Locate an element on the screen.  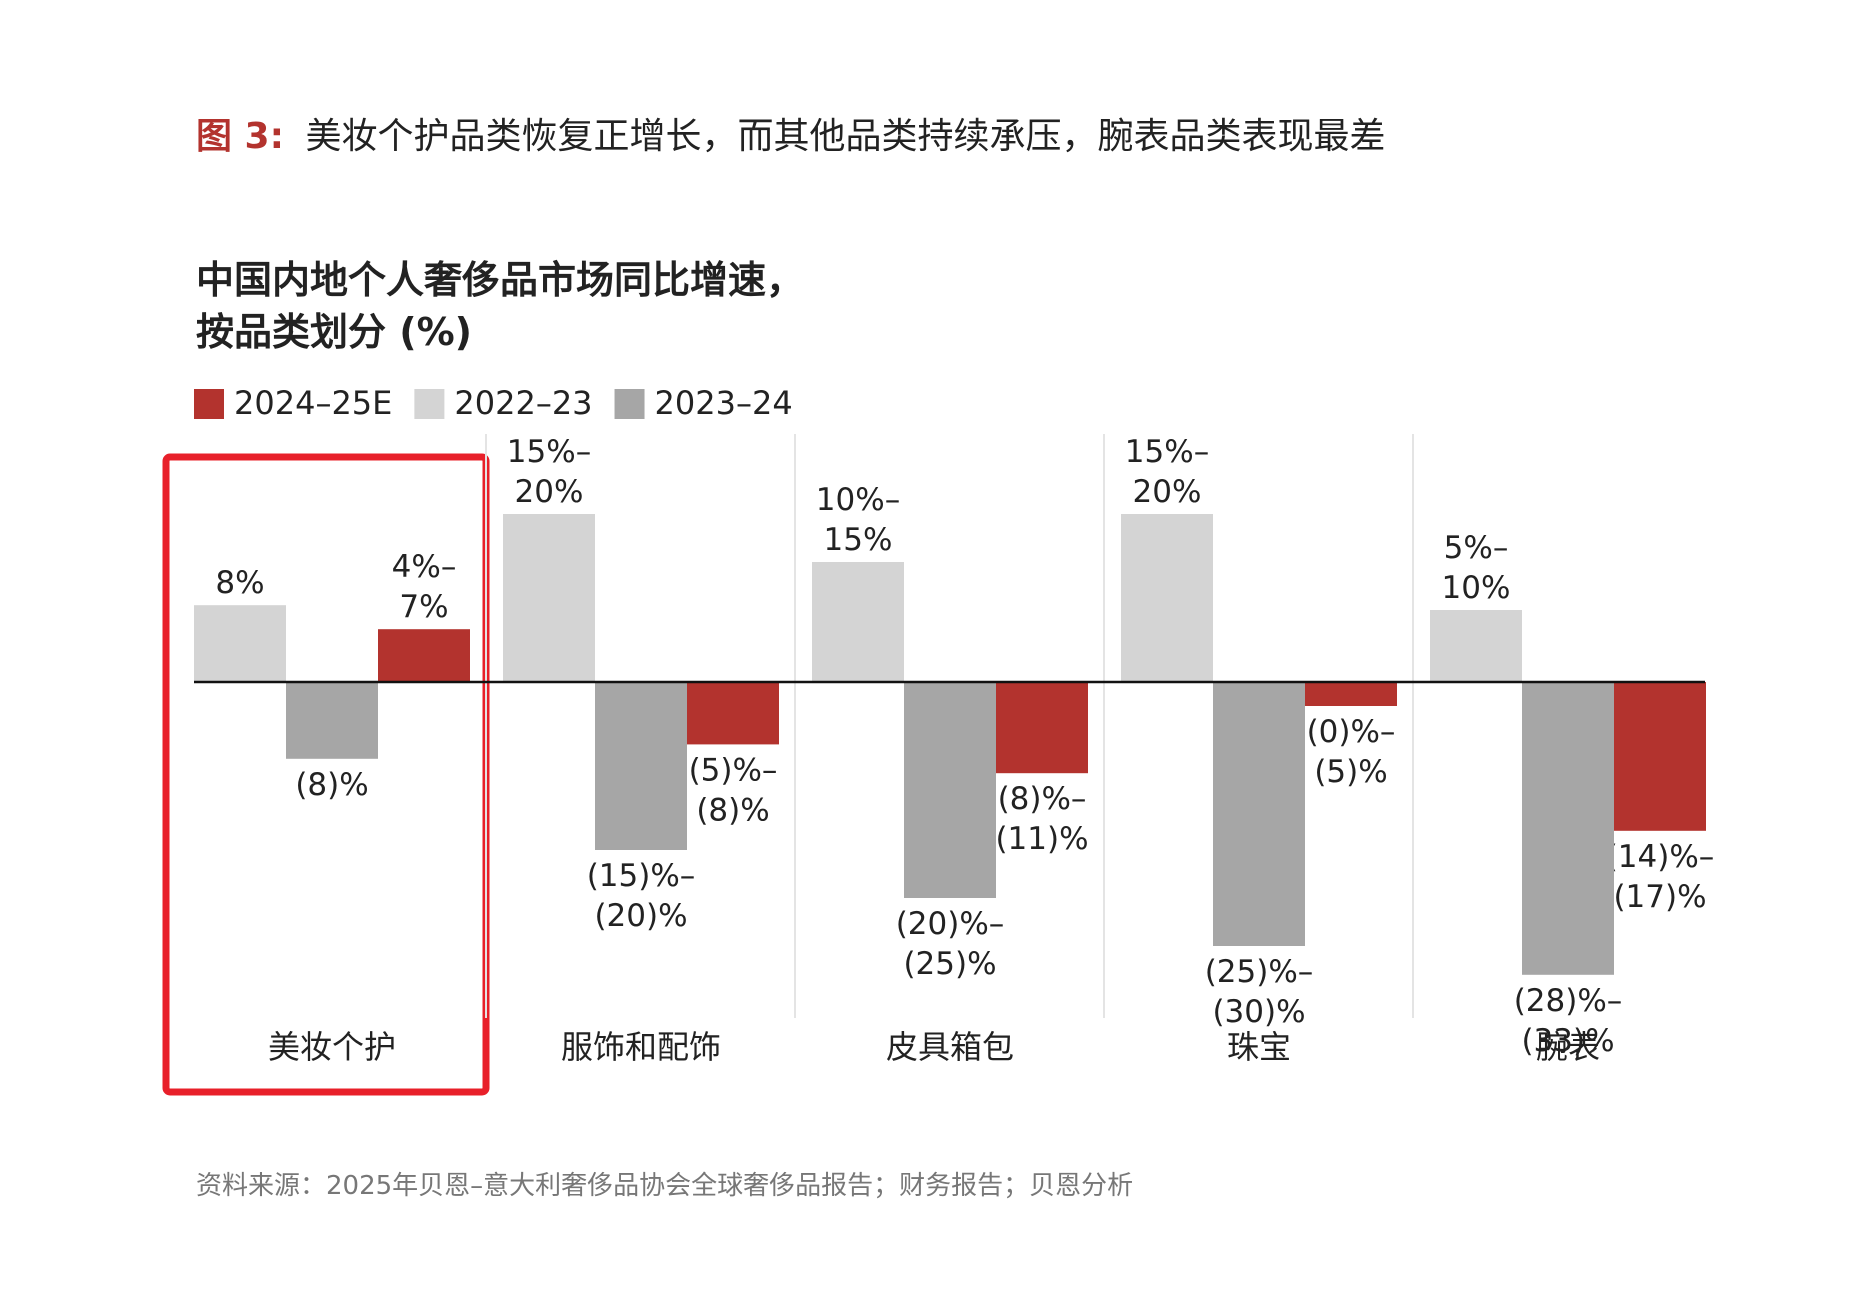
value-label-line: (15)%– is located at coordinates (641, 876).